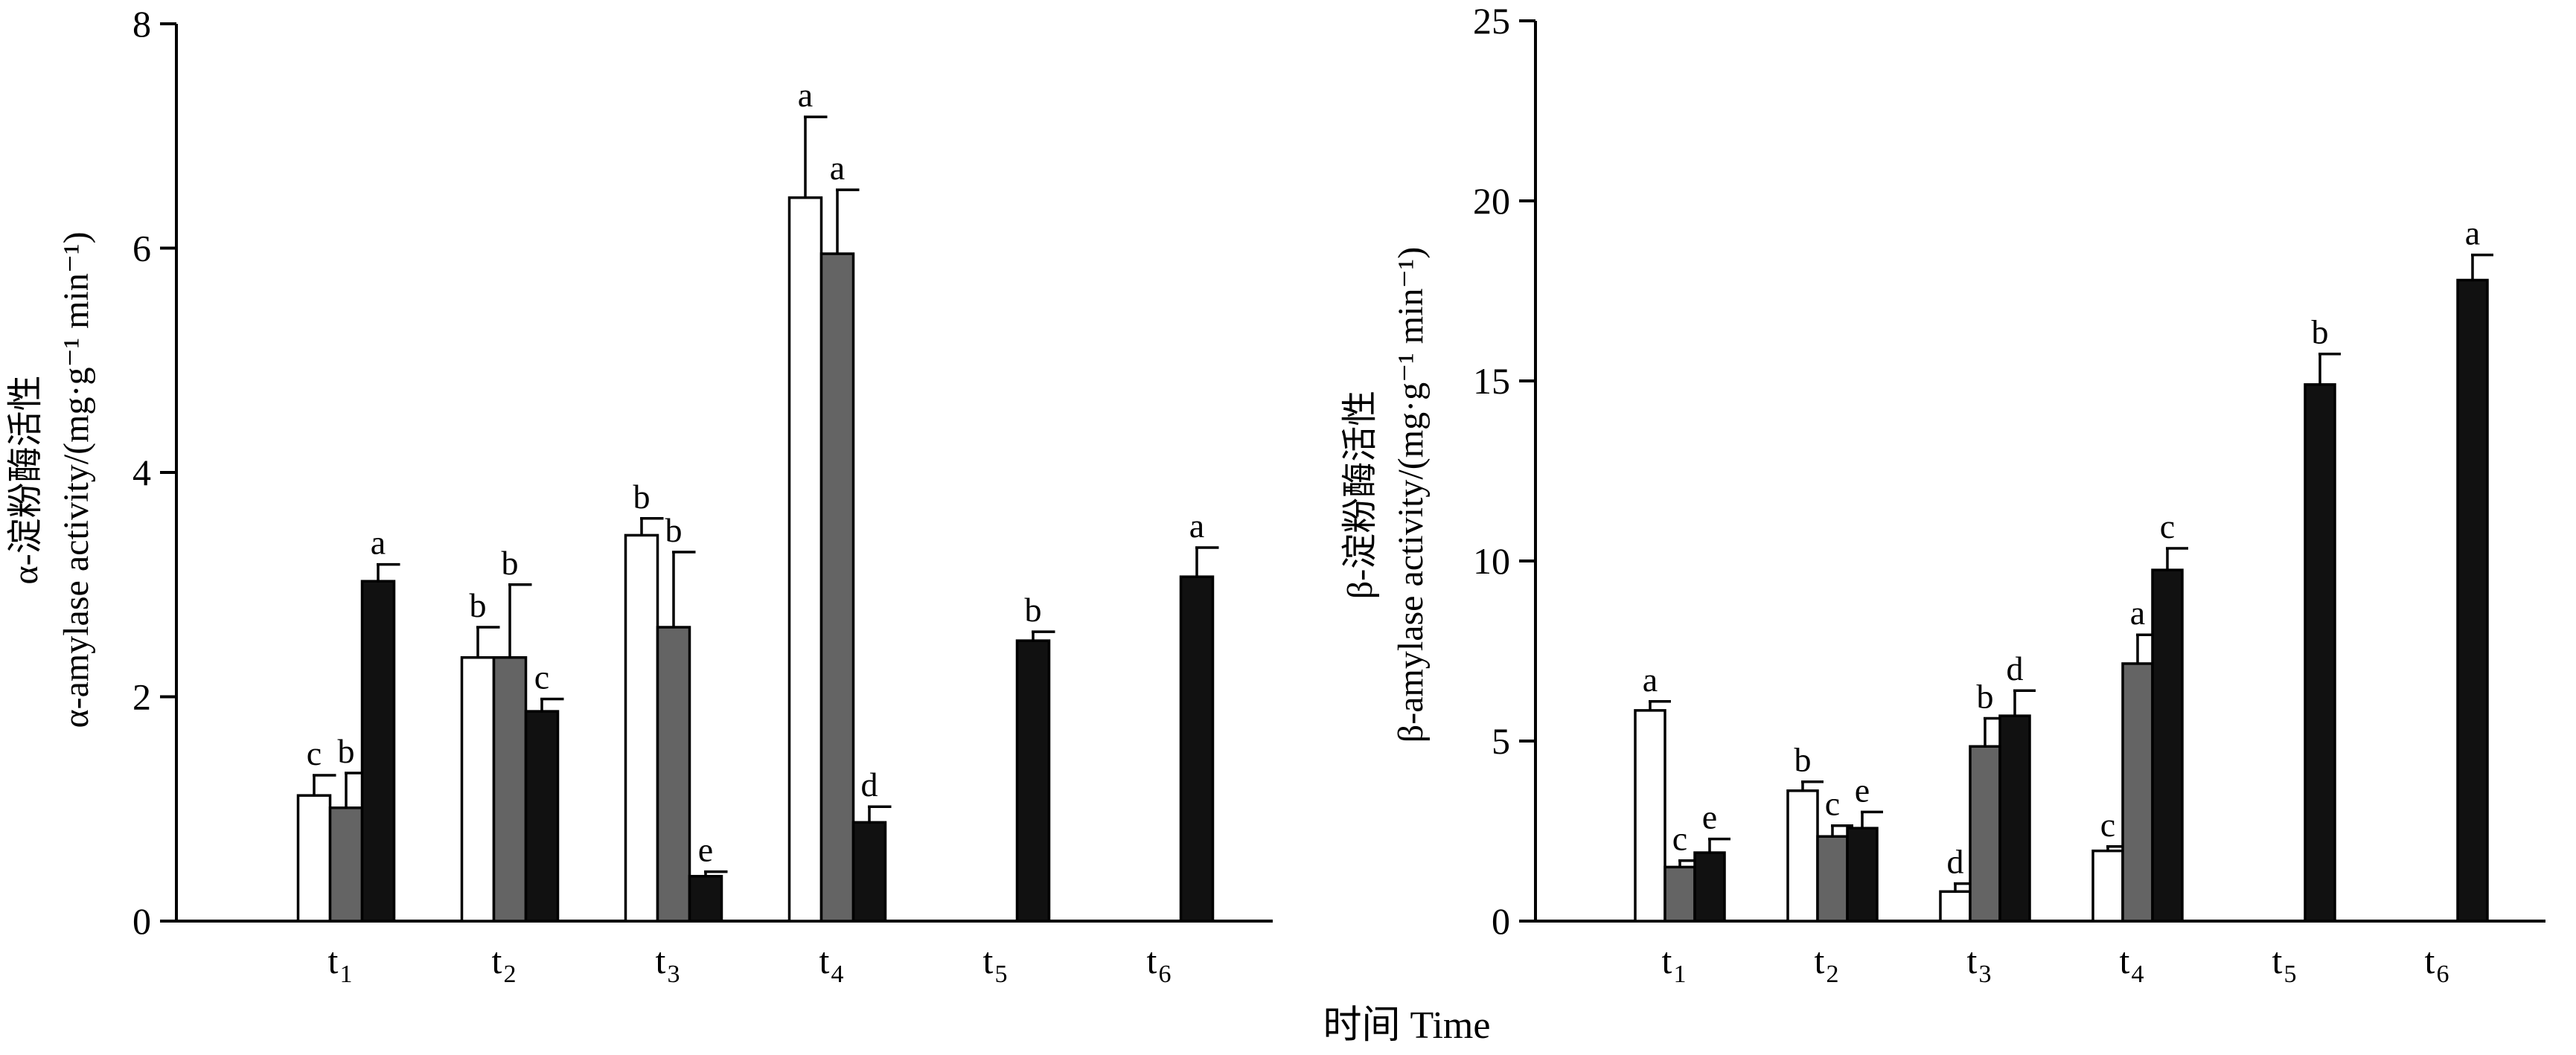  Describe the element at coordinates (1675, 964) in the screenshot. I see `right-x-tick-label: t1` at that location.